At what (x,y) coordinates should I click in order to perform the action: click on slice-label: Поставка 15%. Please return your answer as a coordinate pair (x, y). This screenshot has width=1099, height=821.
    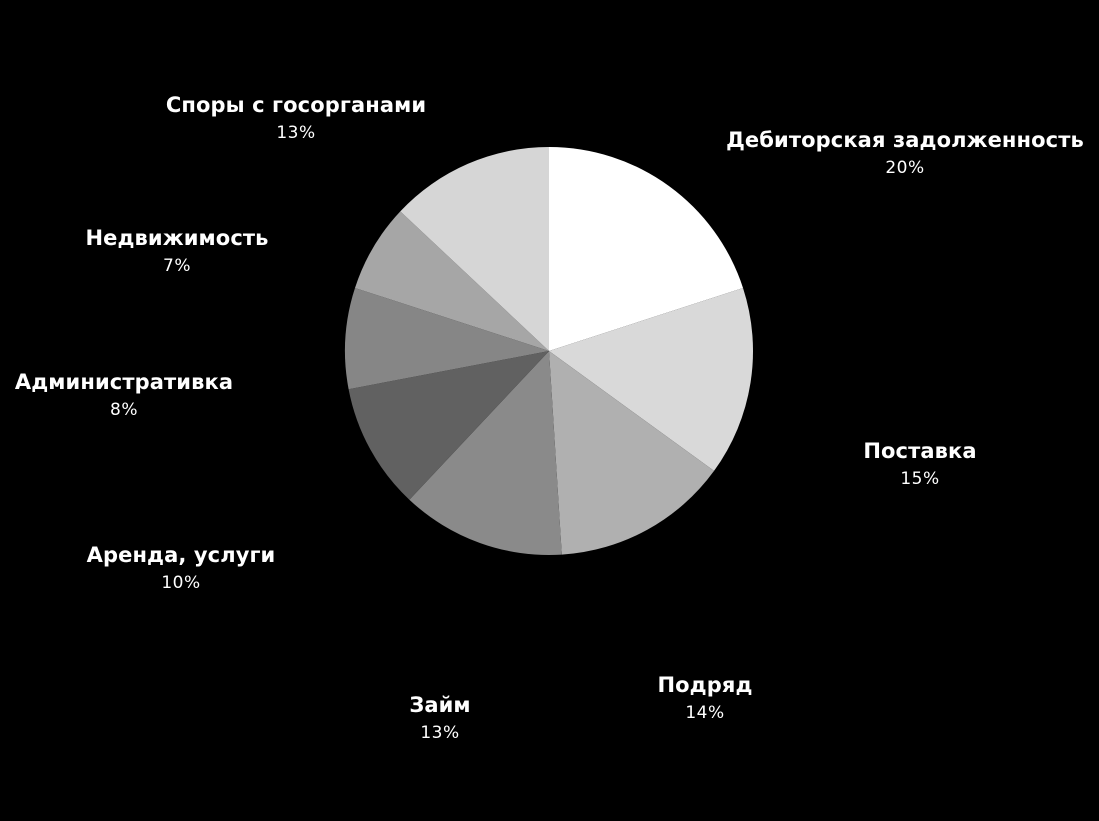
    Looking at the image, I should click on (919, 464).